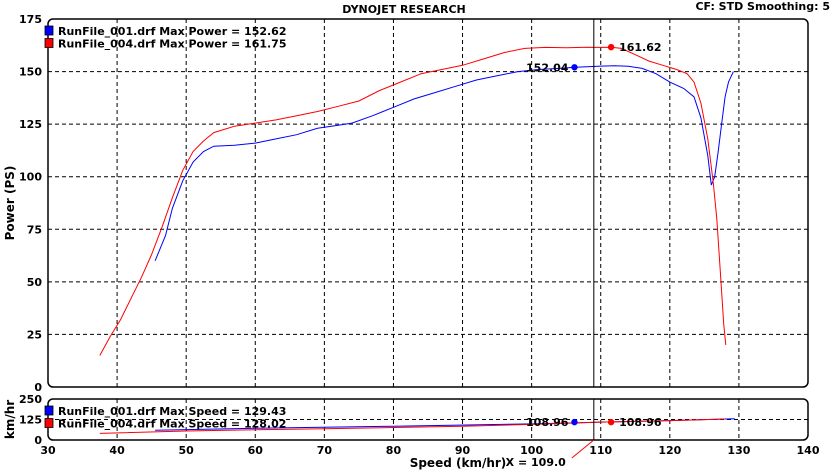 The image size is (834, 475). I want to click on x-tick-label: 100, so click(531, 450).